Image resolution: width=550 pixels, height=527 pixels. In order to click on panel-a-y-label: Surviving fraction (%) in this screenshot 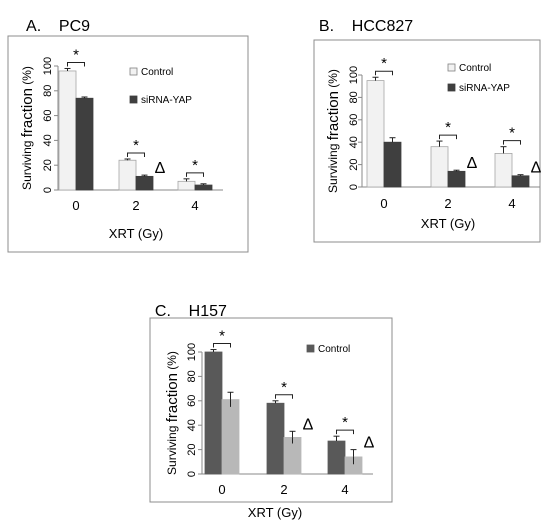, I will do `click(27, 128)`.